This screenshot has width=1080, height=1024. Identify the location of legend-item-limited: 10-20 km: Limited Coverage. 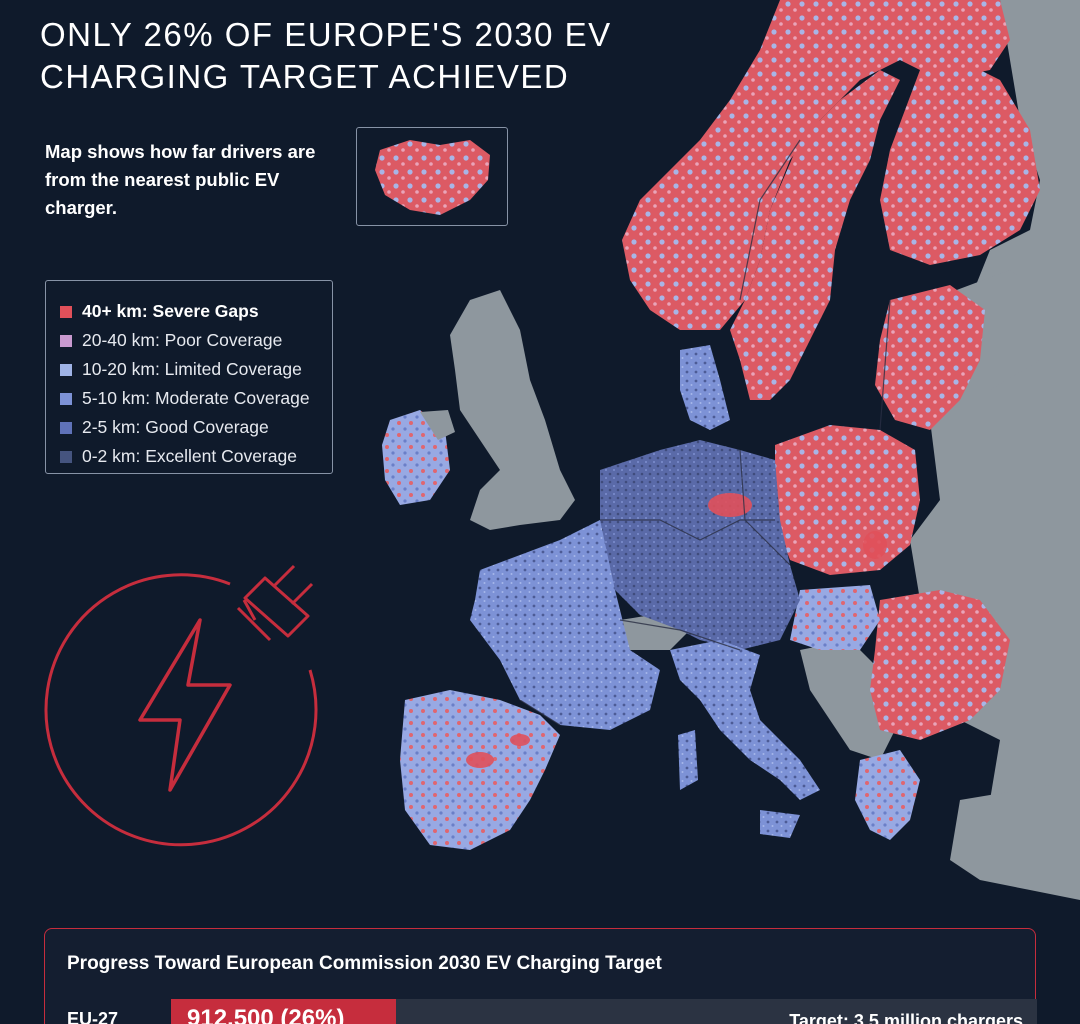
(196, 369).